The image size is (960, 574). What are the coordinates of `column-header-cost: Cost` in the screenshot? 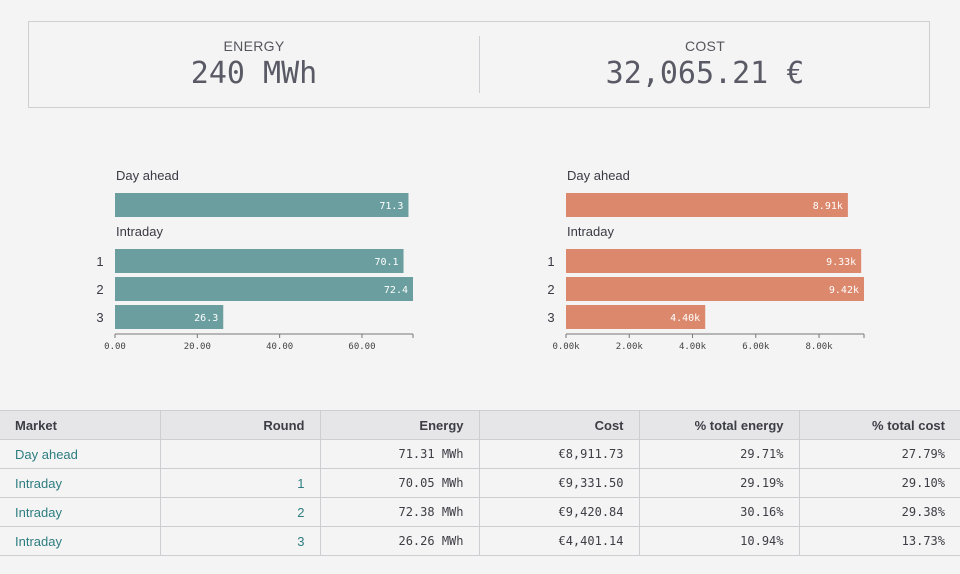 It's located at (559, 425).